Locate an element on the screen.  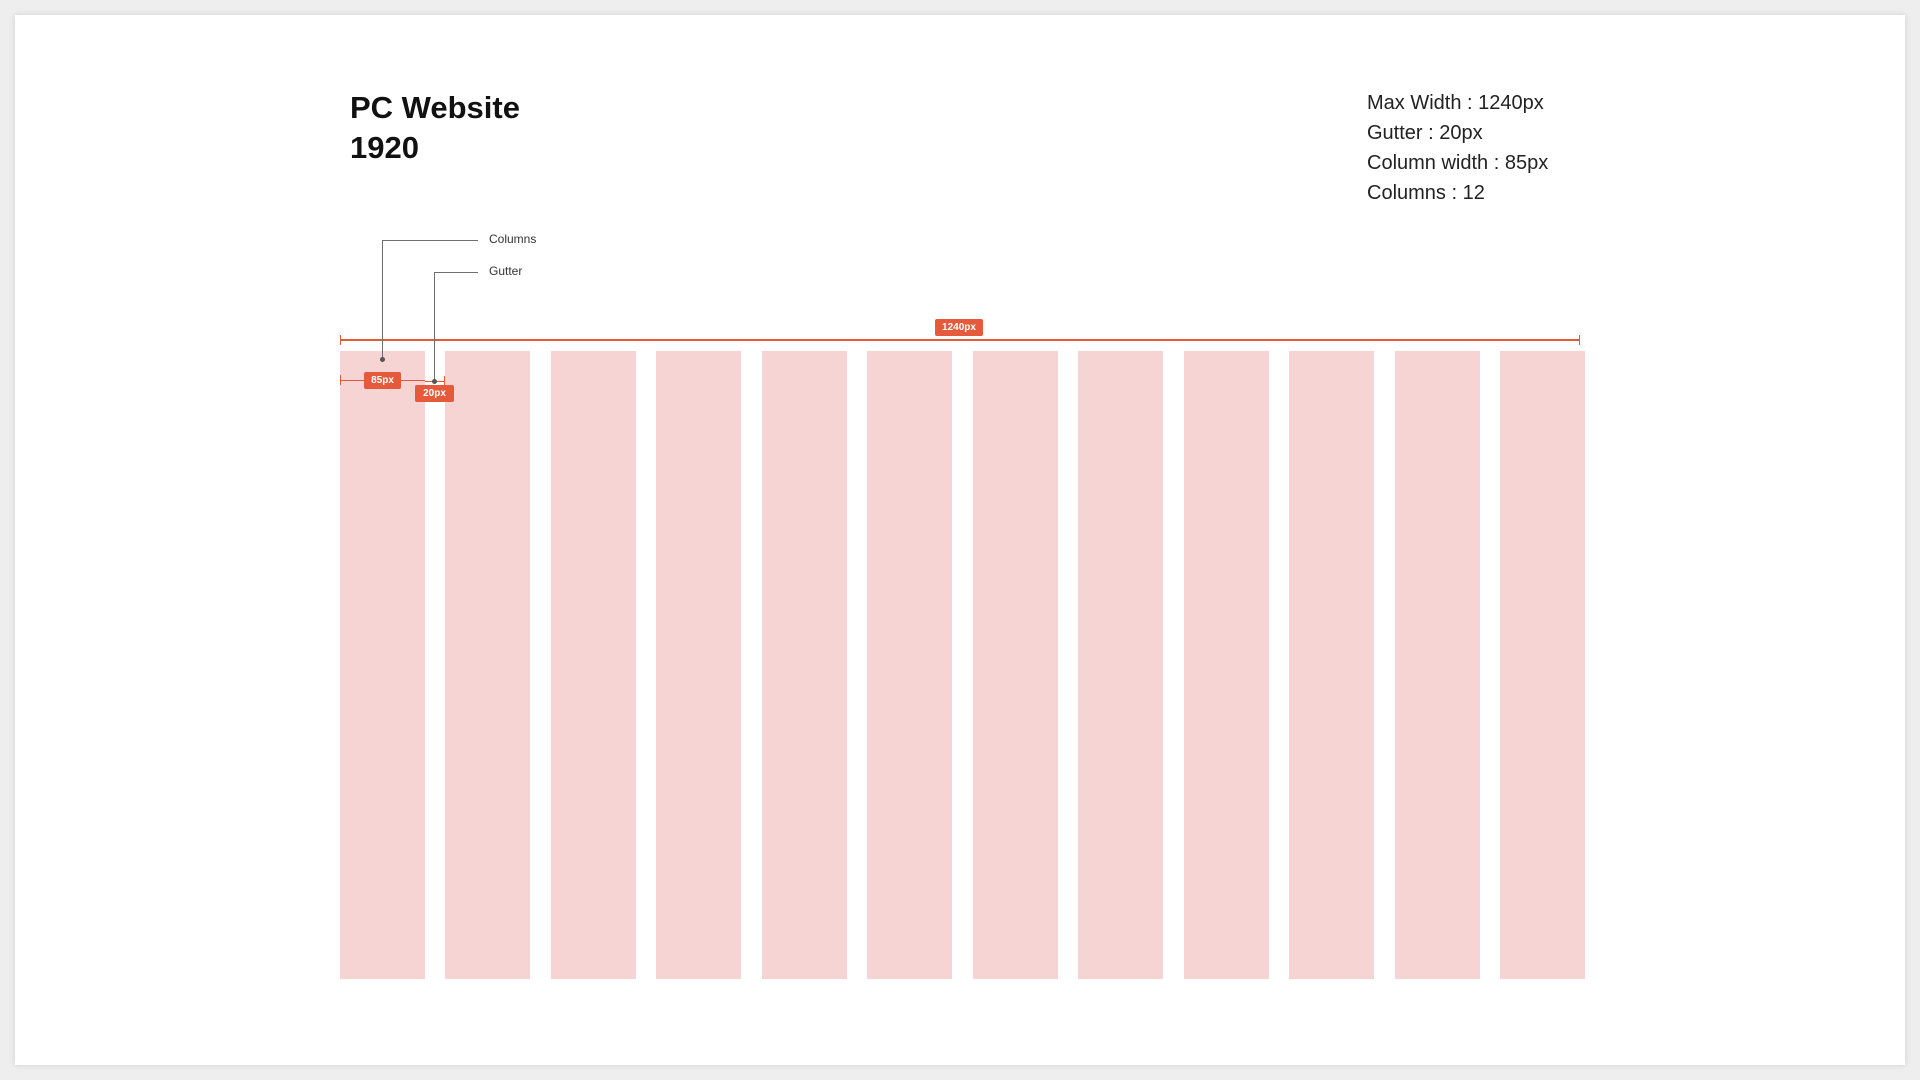
page-title: PC Website 1920 is located at coordinates (435, 128).